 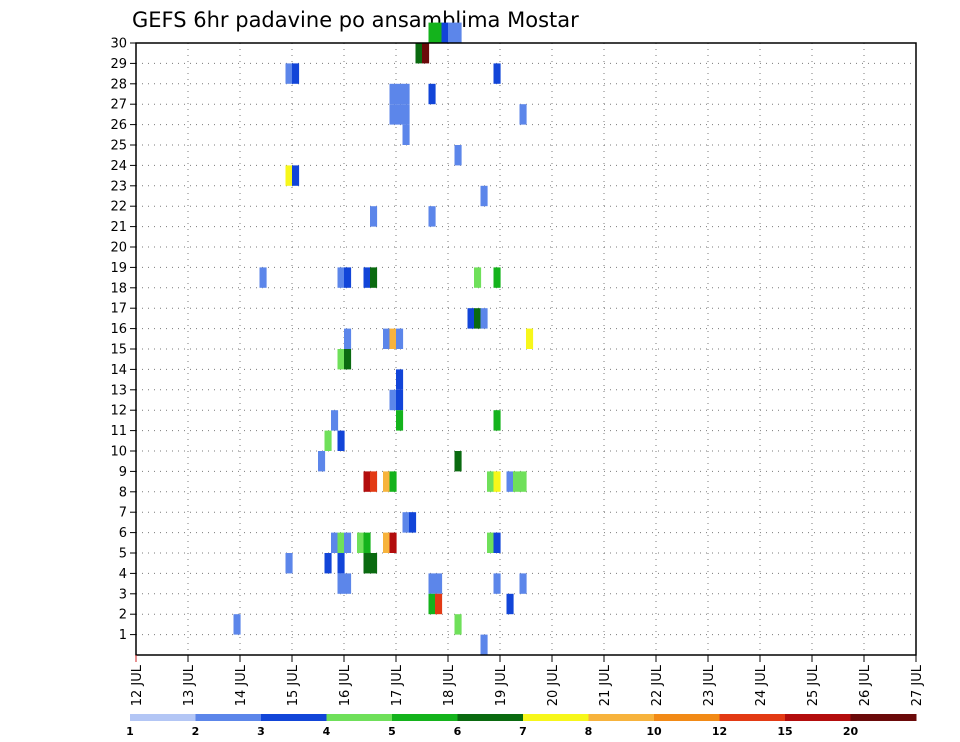 I want to click on y-tick-label: 9, so click(x=123, y=472).